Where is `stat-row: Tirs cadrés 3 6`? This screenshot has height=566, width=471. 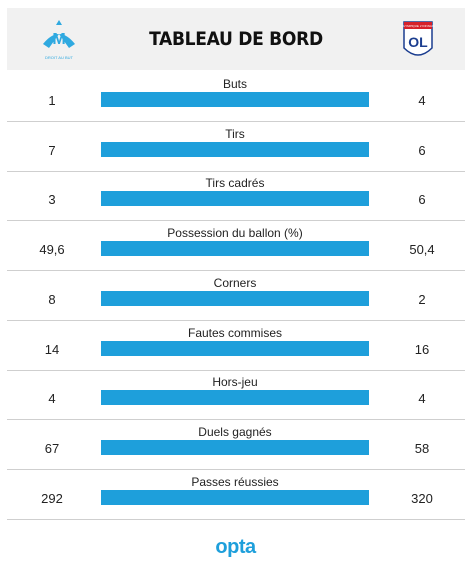
stat-row: Tirs cadrés 3 6 is located at coordinates (236, 196).